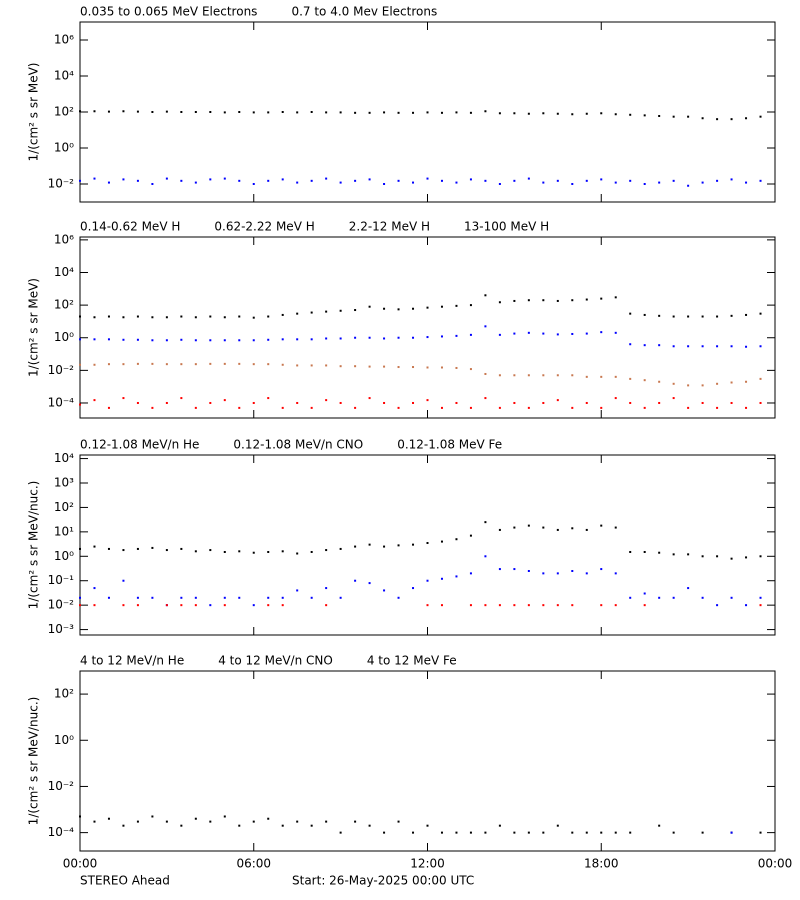 The image size is (800, 900). Describe the element at coordinates (61, 832) in the screenshot. I see `y-tick-label: 10⁻⁴` at that location.